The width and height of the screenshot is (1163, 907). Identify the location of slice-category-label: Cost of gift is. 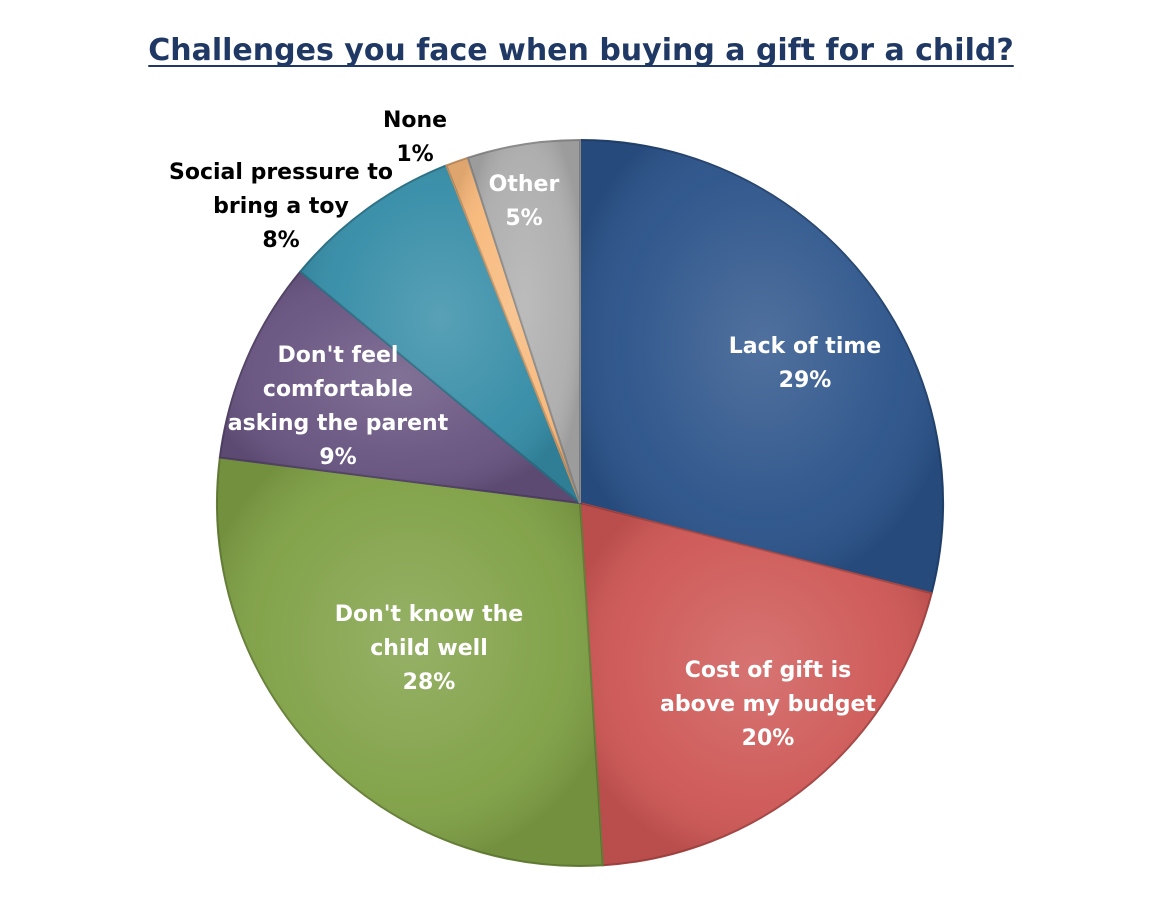
(768, 670).